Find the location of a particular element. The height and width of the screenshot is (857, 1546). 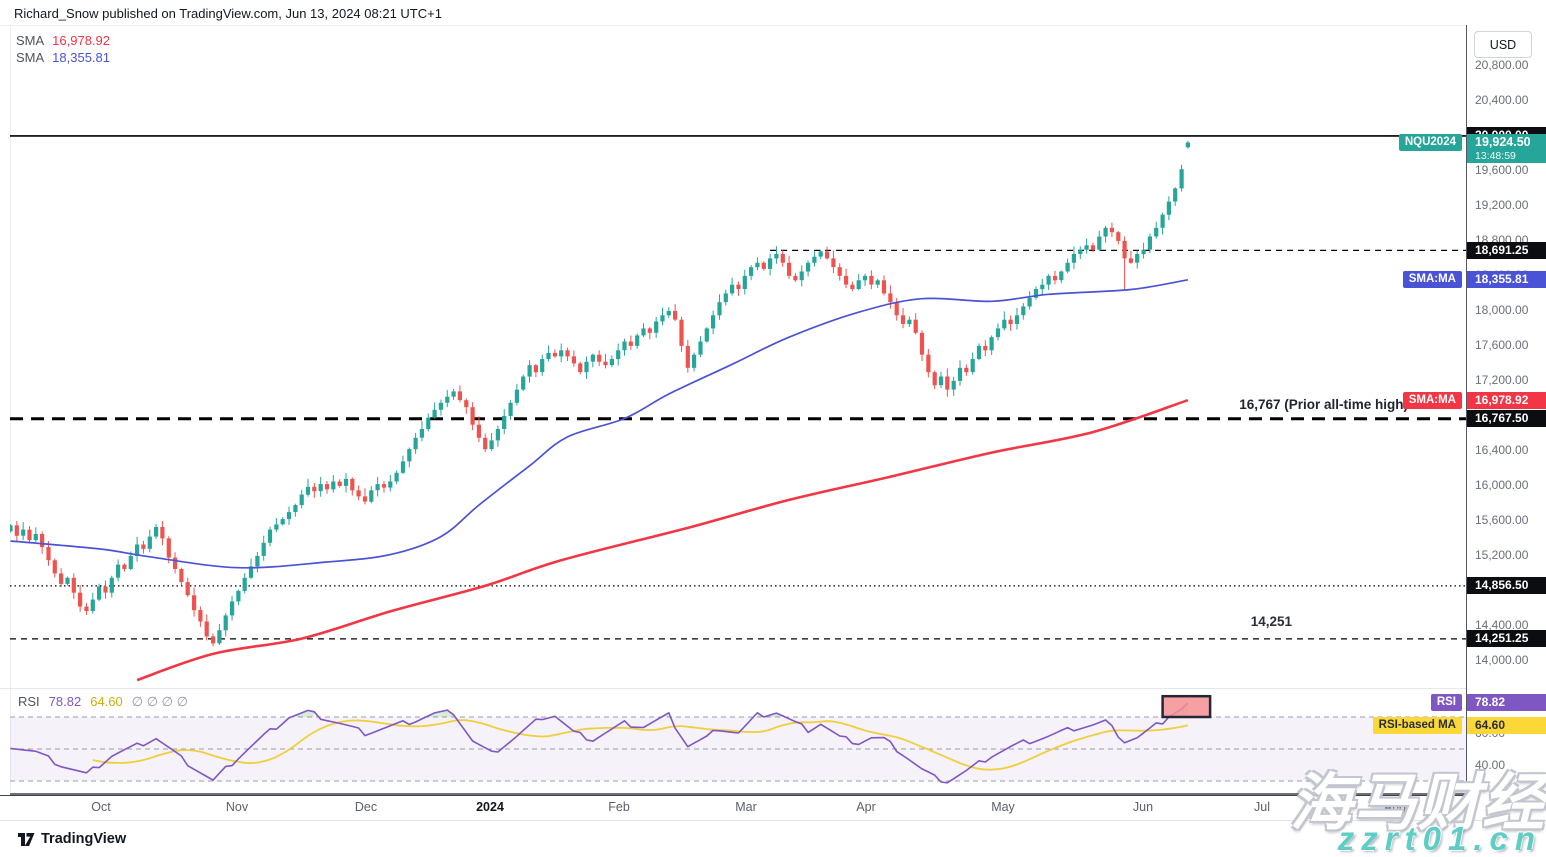

rsi-highlight-box is located at coordinates (1186, 706).